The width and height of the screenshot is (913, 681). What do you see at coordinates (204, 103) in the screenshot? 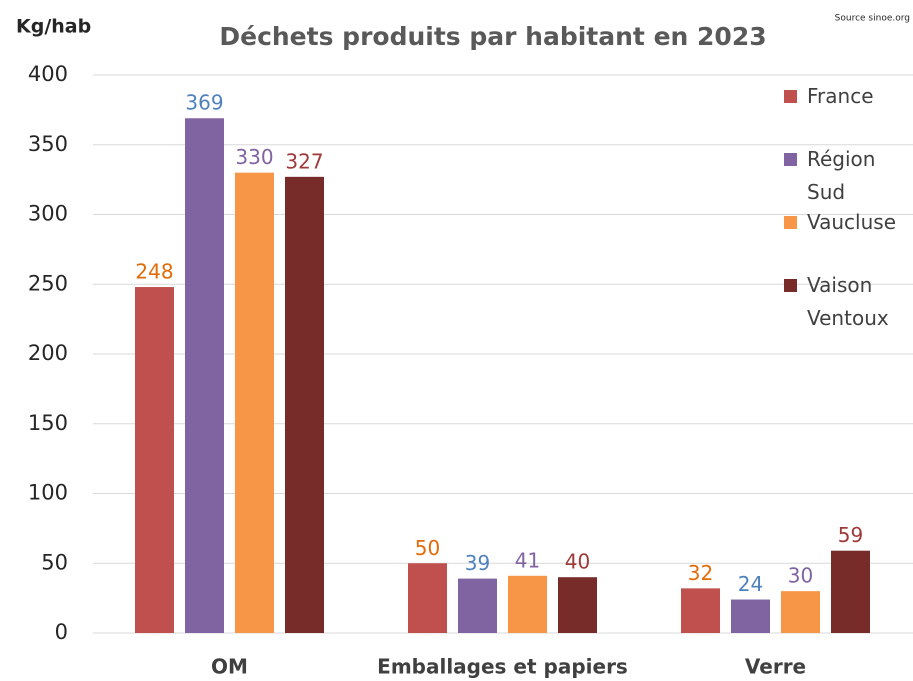
I see `data-label: 369` at bounding box center [204, 103].